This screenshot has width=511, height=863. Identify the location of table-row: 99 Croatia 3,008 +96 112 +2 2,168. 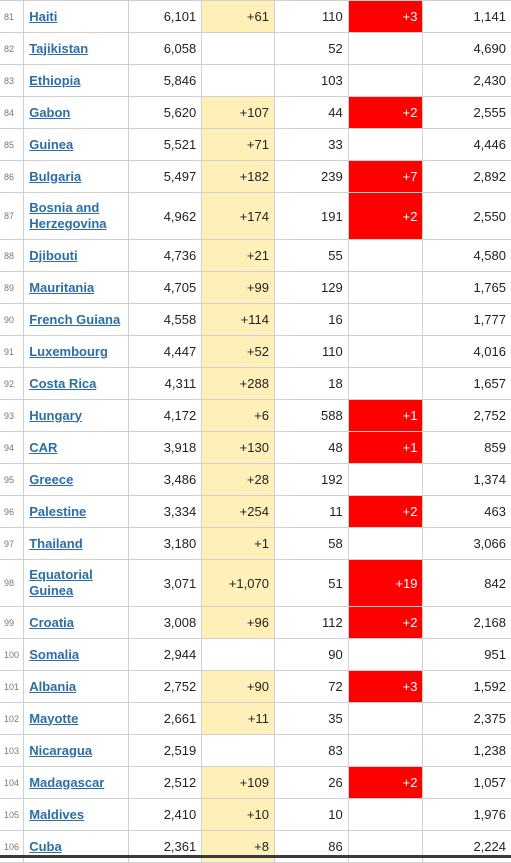
(255, 622).